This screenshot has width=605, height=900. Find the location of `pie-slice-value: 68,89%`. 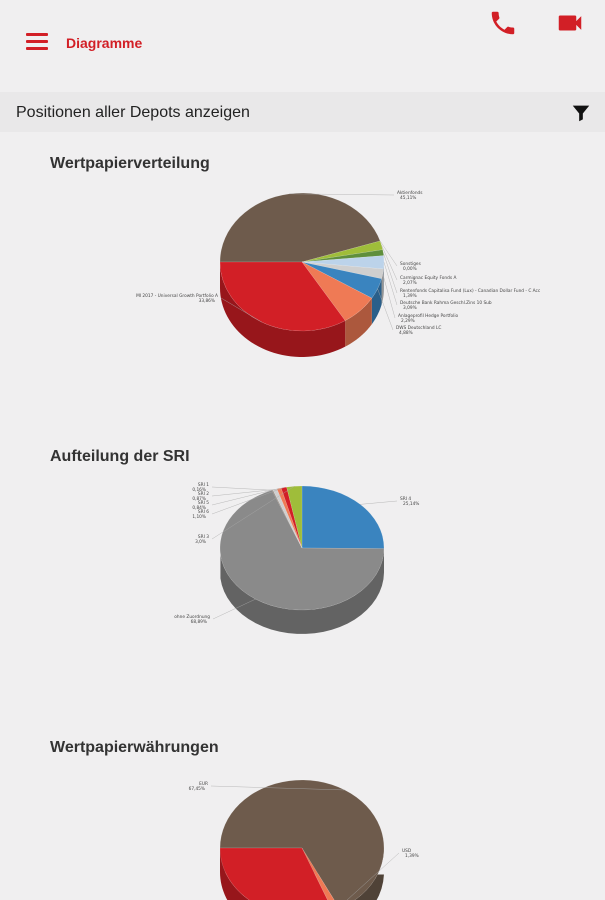

pie-slice-value: 68,89% is located at coordinates (199, 622).